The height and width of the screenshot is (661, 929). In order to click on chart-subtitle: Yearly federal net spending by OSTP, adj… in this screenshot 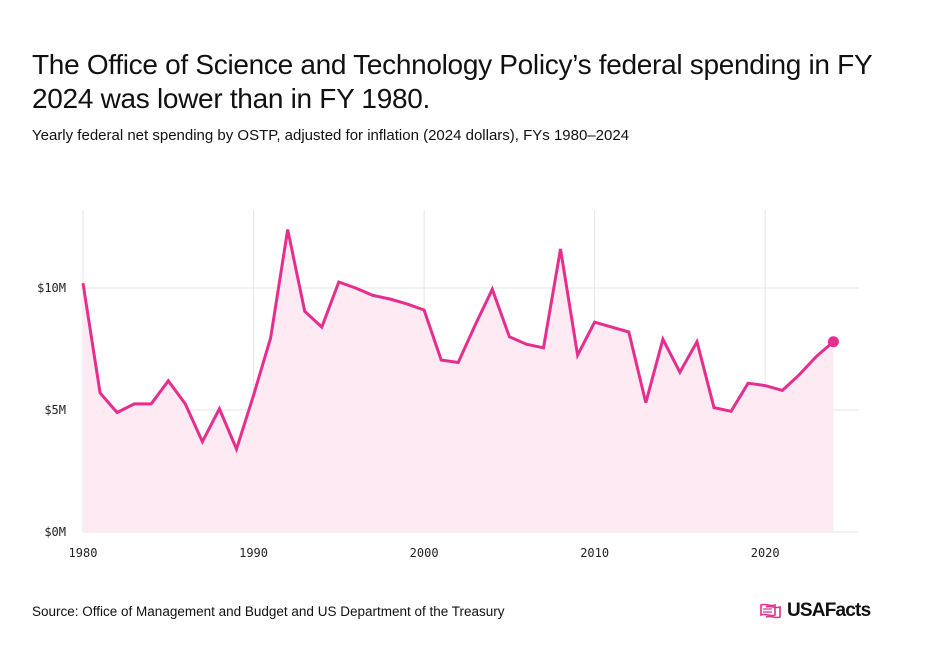, I will do `click(331, 135)`.